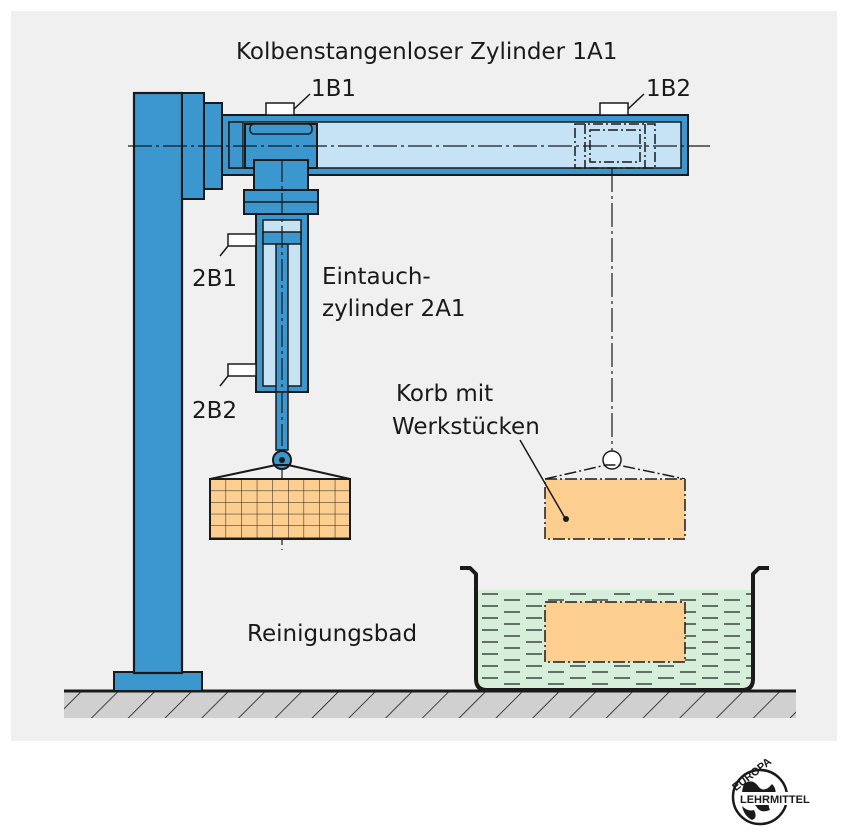 The width and height of the screenshot is (848, 838). Describe the element at coordinates (332, 634) in the screenshot. I see `cleaning-bath-label: Reinigungsbad` at that location.